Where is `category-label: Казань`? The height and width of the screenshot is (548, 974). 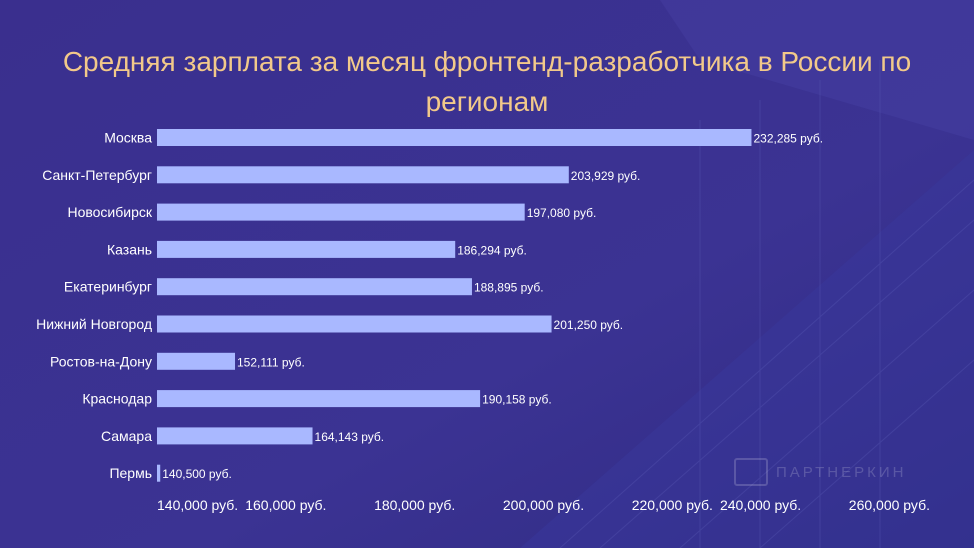 category-label: Казань is located at coordinates (129, 249).